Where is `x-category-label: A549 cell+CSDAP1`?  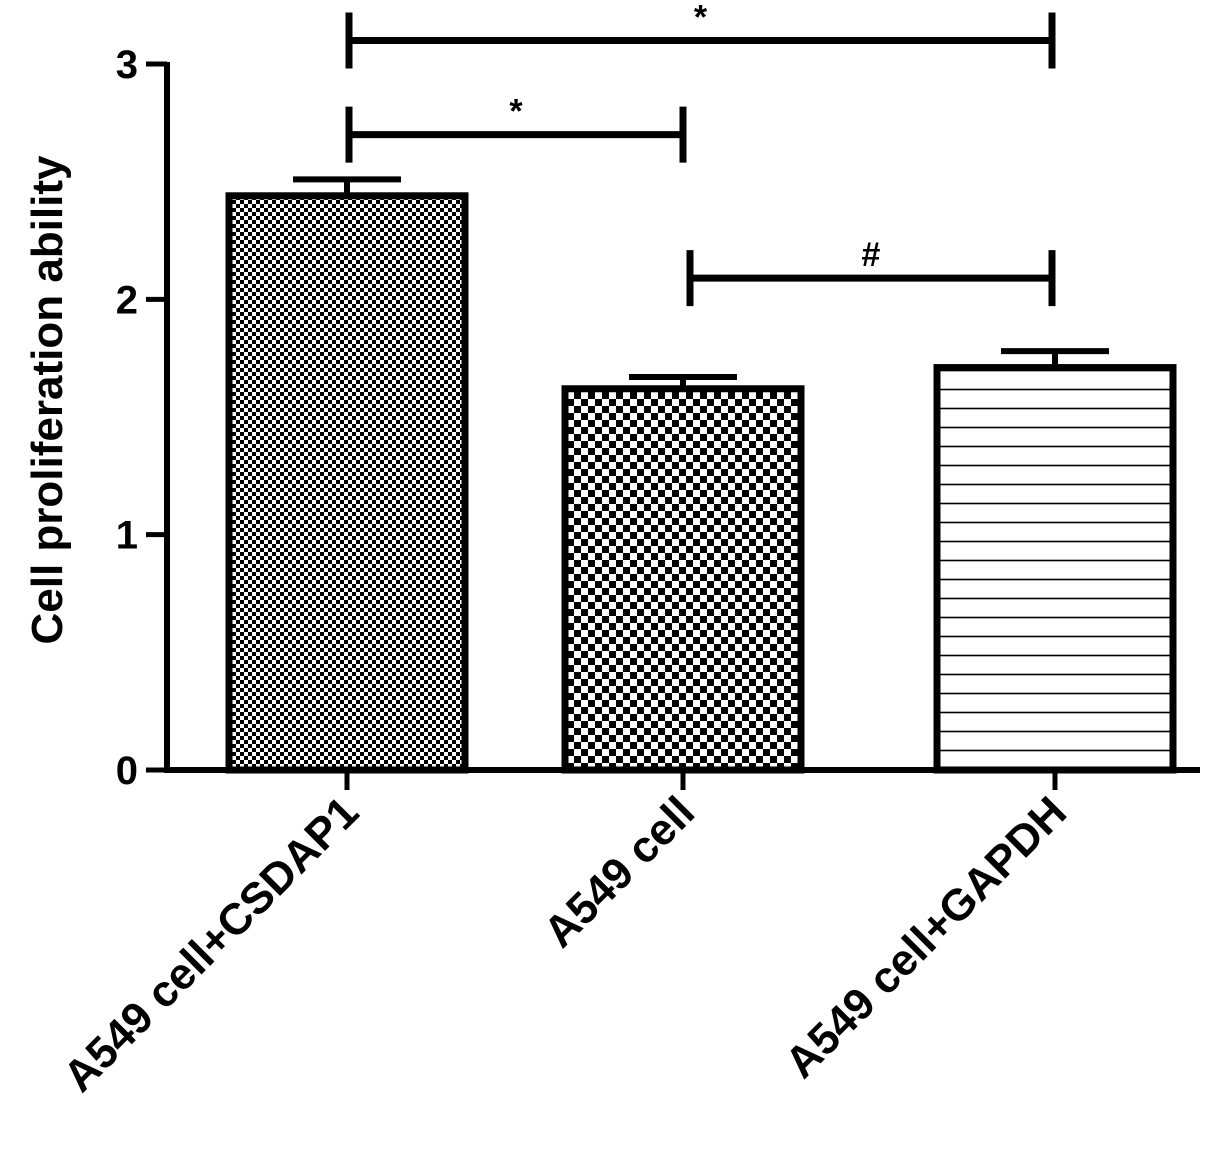 x-category-label: A549 cell+CSDAP1 is located at coordinates (211, 944).